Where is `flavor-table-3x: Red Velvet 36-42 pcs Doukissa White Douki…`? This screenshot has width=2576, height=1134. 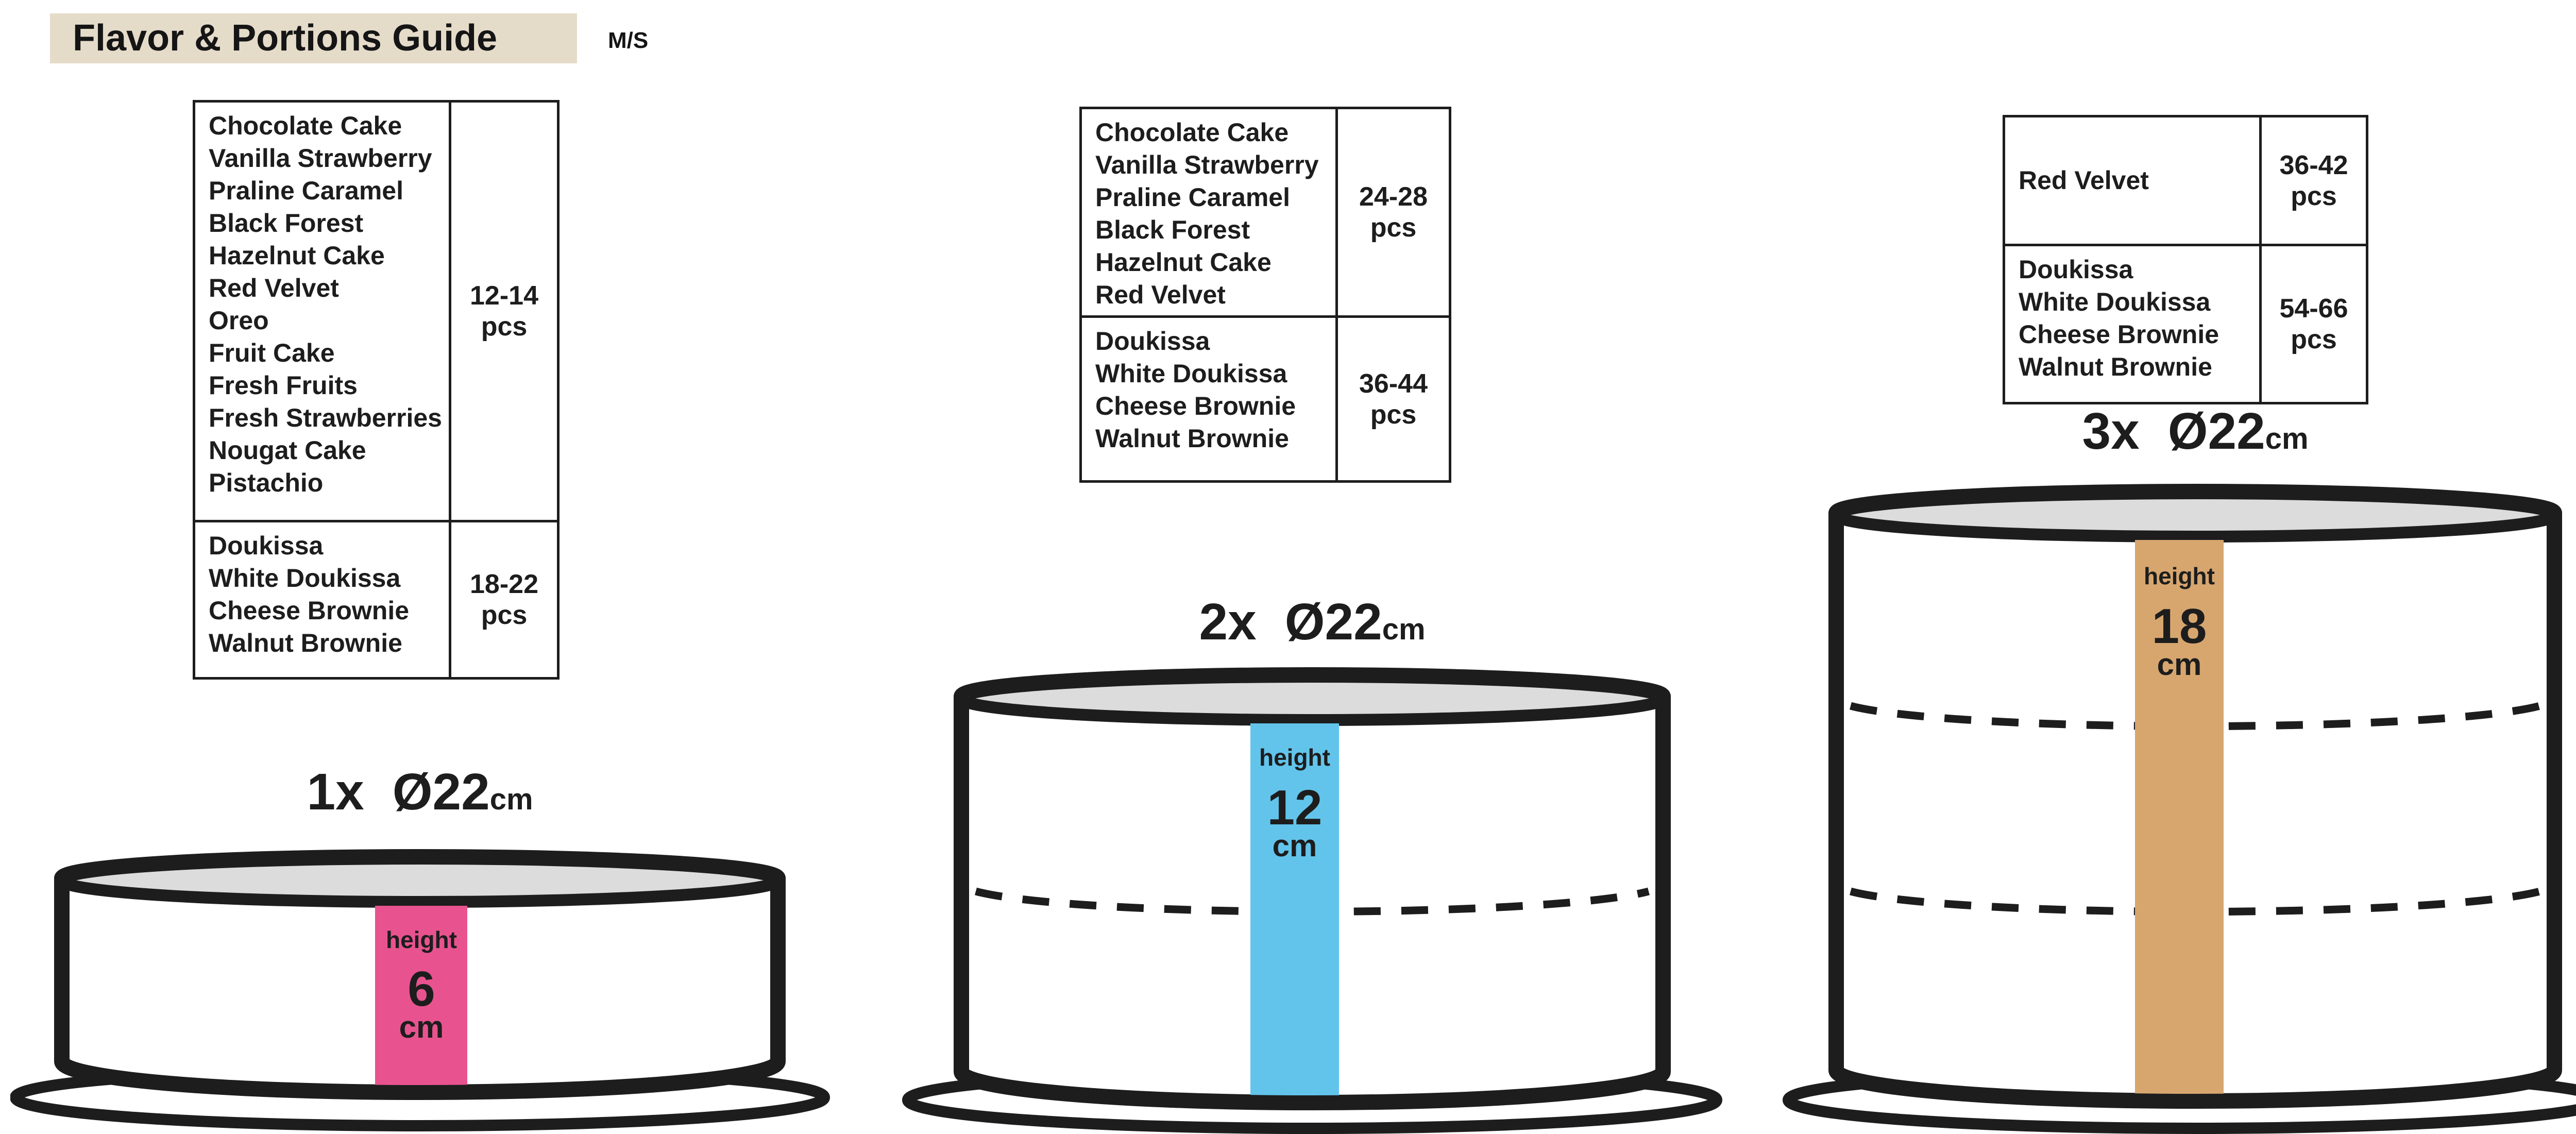 flavor-table-3x: Red Velvet 36-42 pcs Doukissa White Douki… is located at coordinates (2185, 259).